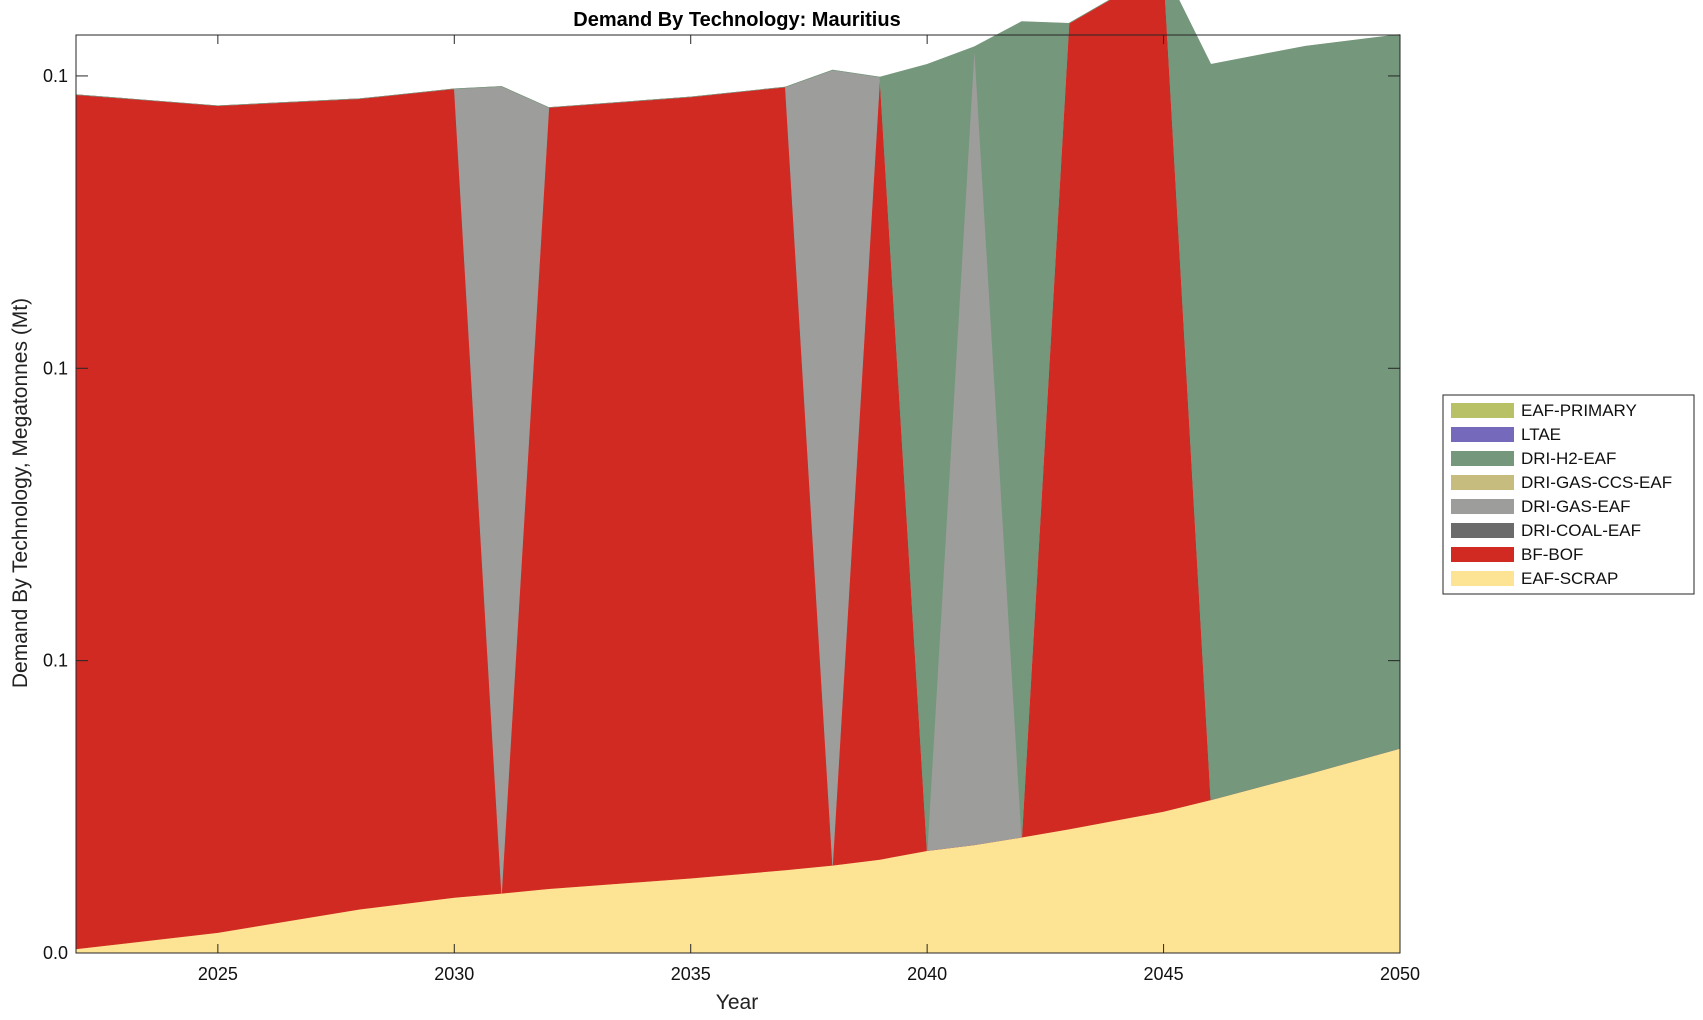  I want to click on x-tick-label: 2045, so click(1164, 974).